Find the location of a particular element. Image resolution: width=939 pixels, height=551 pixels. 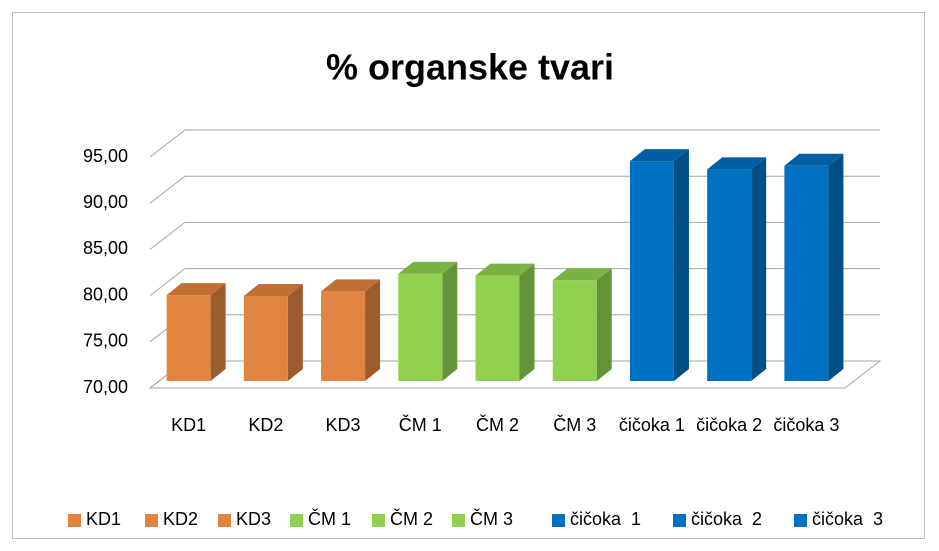

legend-label: ČM 1 is located at coordinates (330, 519).